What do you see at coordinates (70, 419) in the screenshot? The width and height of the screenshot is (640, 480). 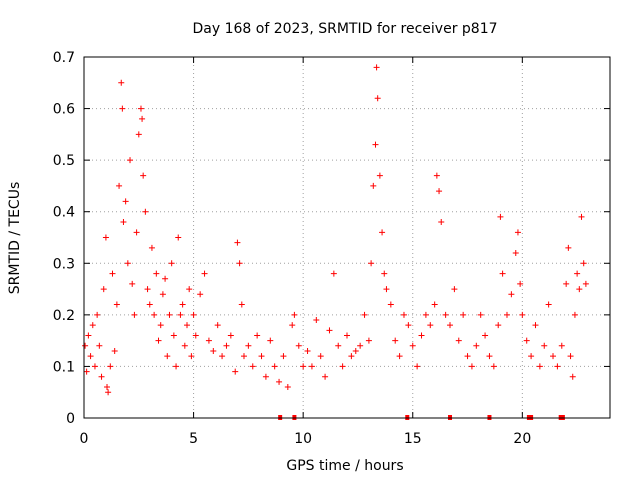 I see `y-tick-label: 0` at bounding box center [70, 419].